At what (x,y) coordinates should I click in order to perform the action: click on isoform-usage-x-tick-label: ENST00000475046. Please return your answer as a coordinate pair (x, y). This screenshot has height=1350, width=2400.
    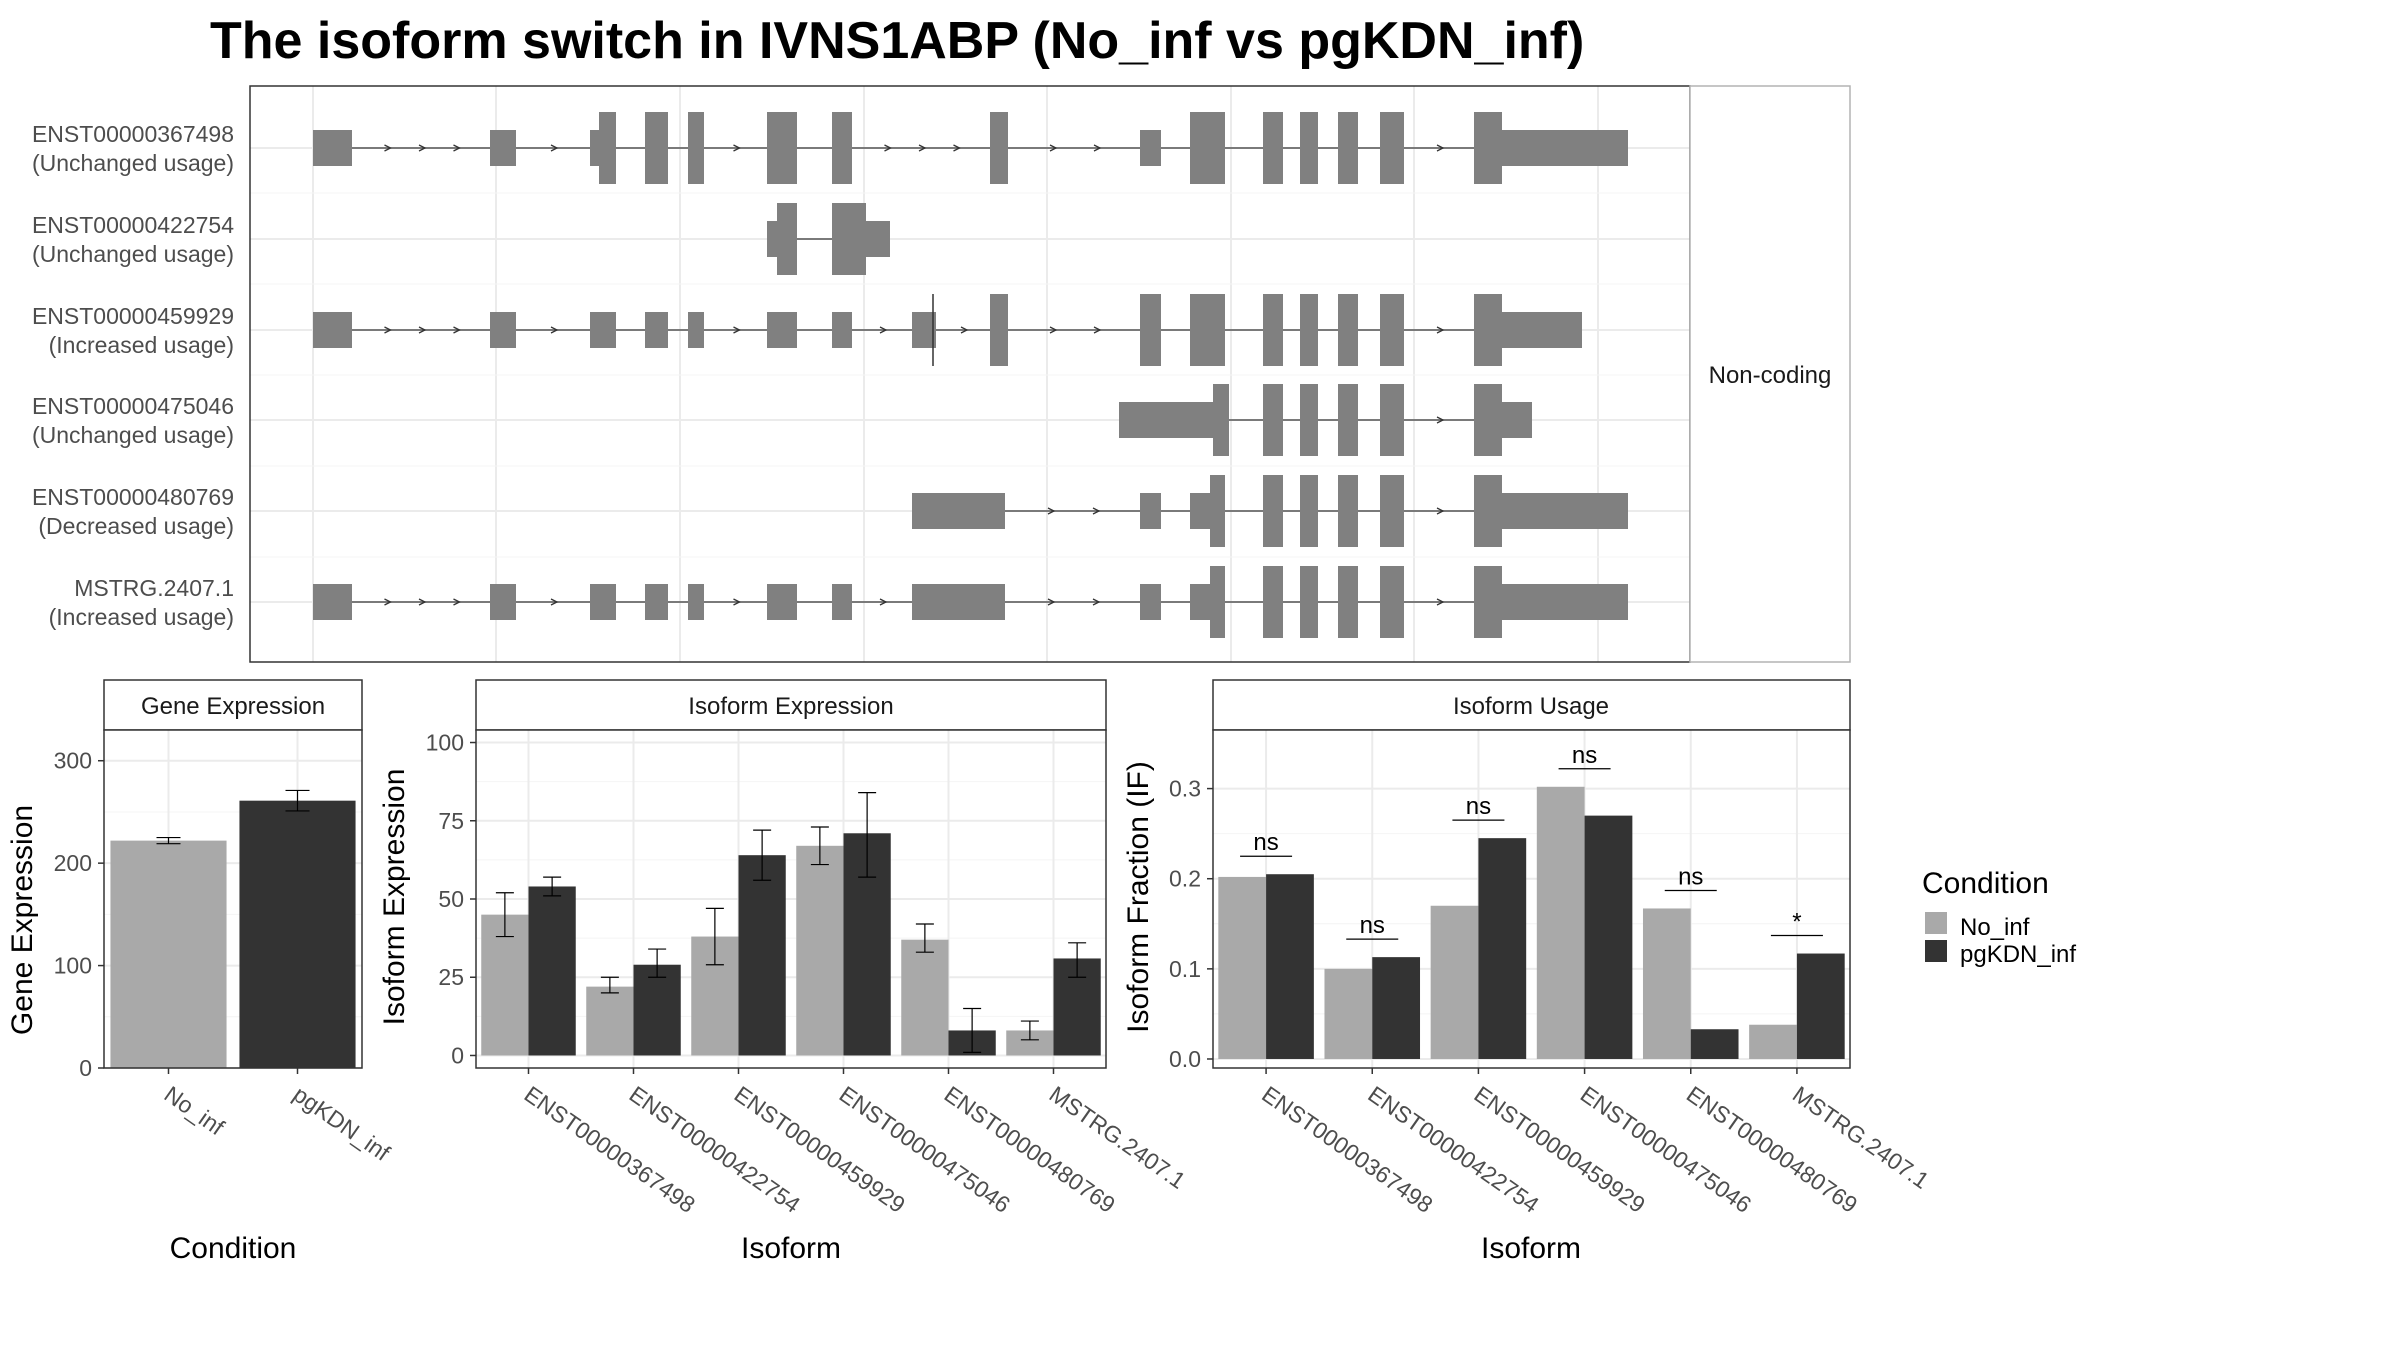
    Looking at the image, I should click on (1666, 1149).